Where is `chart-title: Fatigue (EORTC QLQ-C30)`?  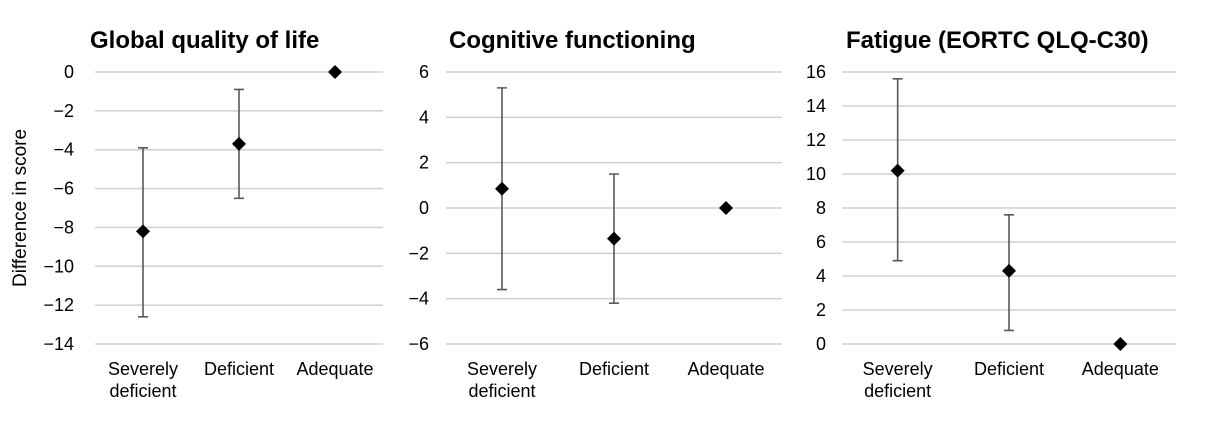
chart-title: Fatigue (EORTC QLQ-C30) is located at coordinates (997, 40).